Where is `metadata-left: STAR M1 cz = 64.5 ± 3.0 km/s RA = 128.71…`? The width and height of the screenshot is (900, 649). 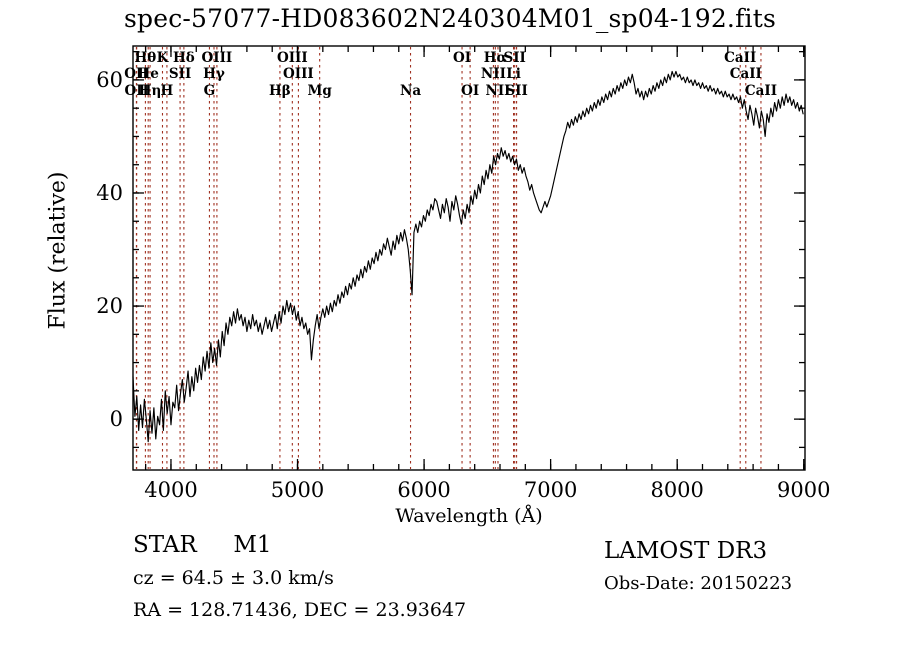 metadata-left: STAR M1 cz = 64.5 ± 3.0 km/s RA = 128.71… is located at coordinates (299, 577).